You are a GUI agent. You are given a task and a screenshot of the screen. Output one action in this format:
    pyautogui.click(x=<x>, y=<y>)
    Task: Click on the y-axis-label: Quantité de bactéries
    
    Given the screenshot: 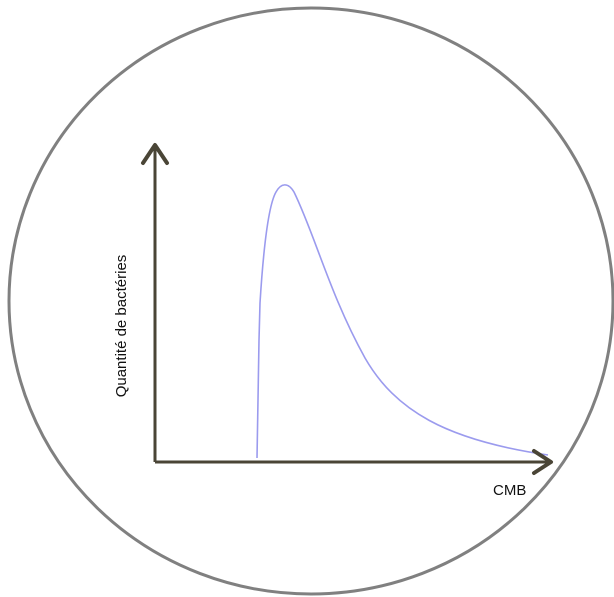 What is the action you would take?
    pyautogui.click(x=121, y=326)
    